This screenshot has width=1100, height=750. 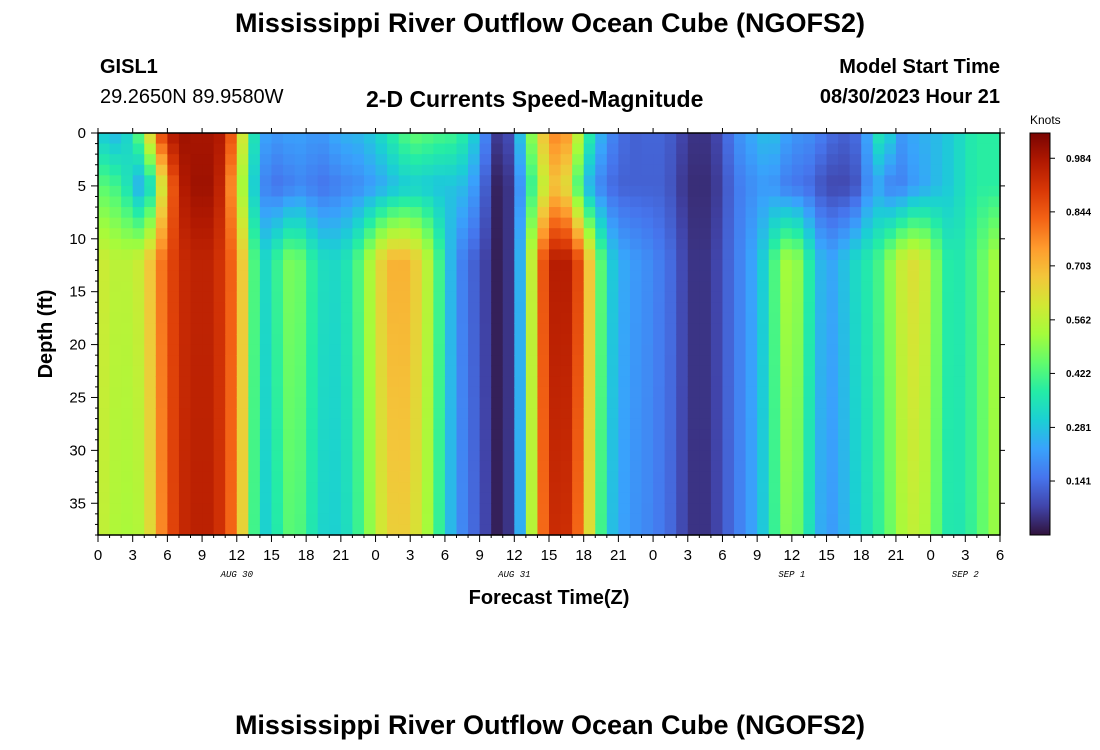 I want to click on x-tick-label: 9, so click(x=479, y=555).